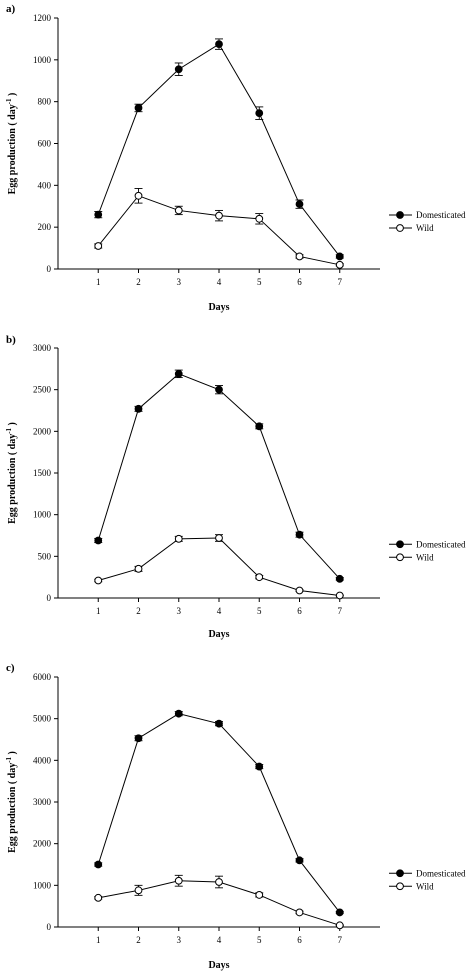 The height and width of the screenshot is (976, 474). I want to click on y-tick-label: 2500, so click(42, 390).